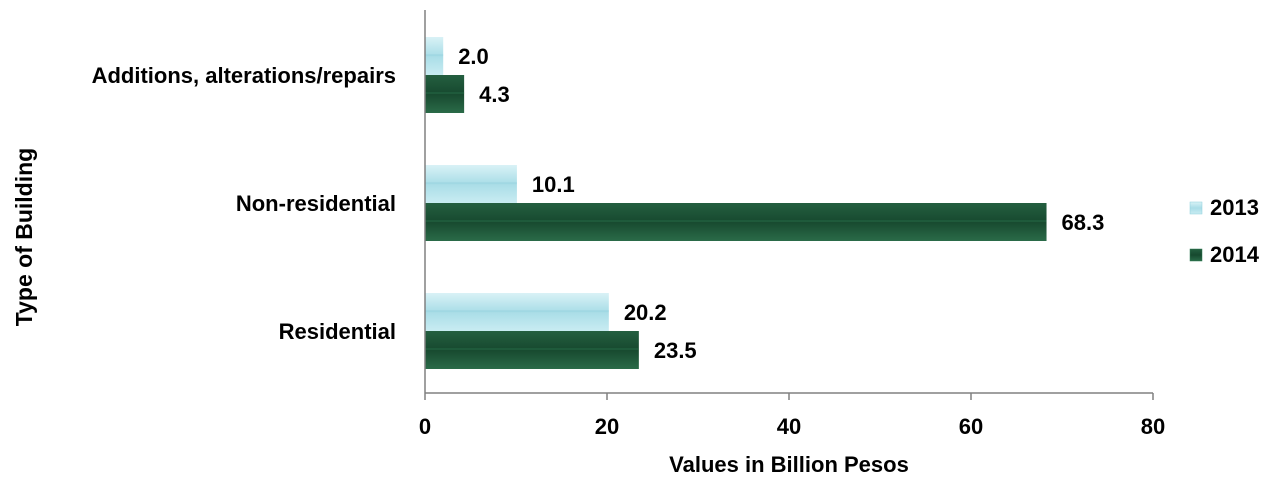  I want to click on x-tick-label: 40, so click(789, 426).